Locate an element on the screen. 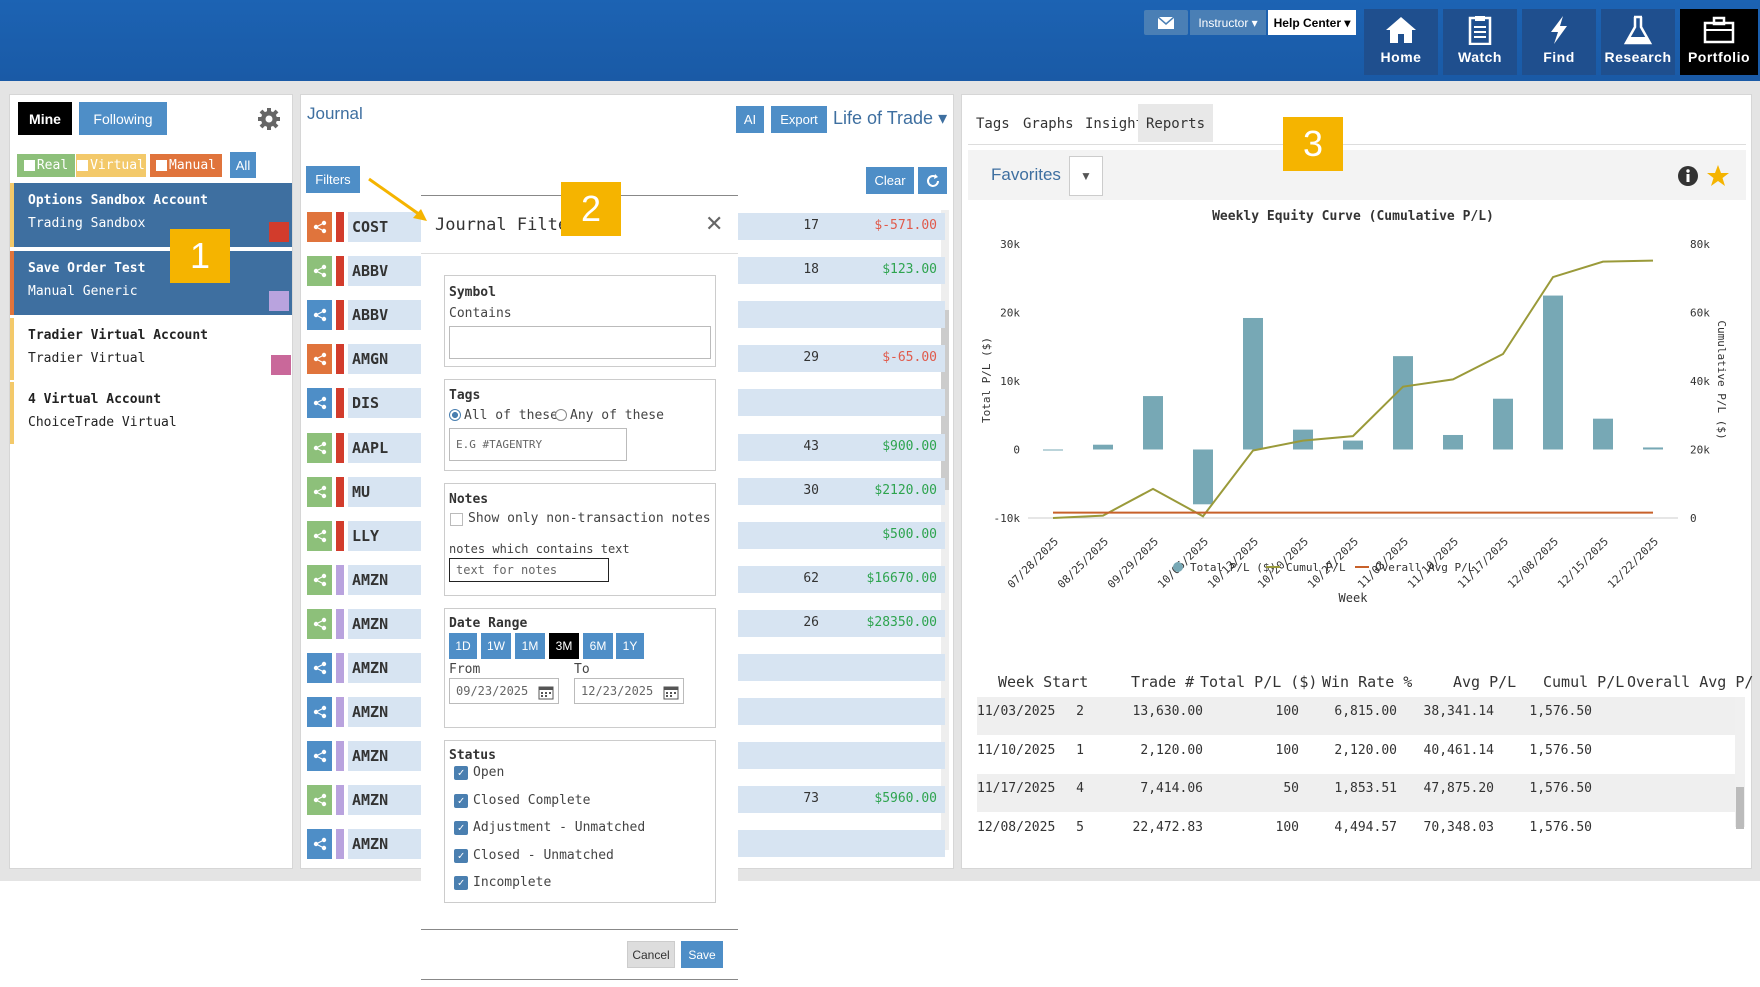  journal-row: LLY is located at coordinates (367, 535).